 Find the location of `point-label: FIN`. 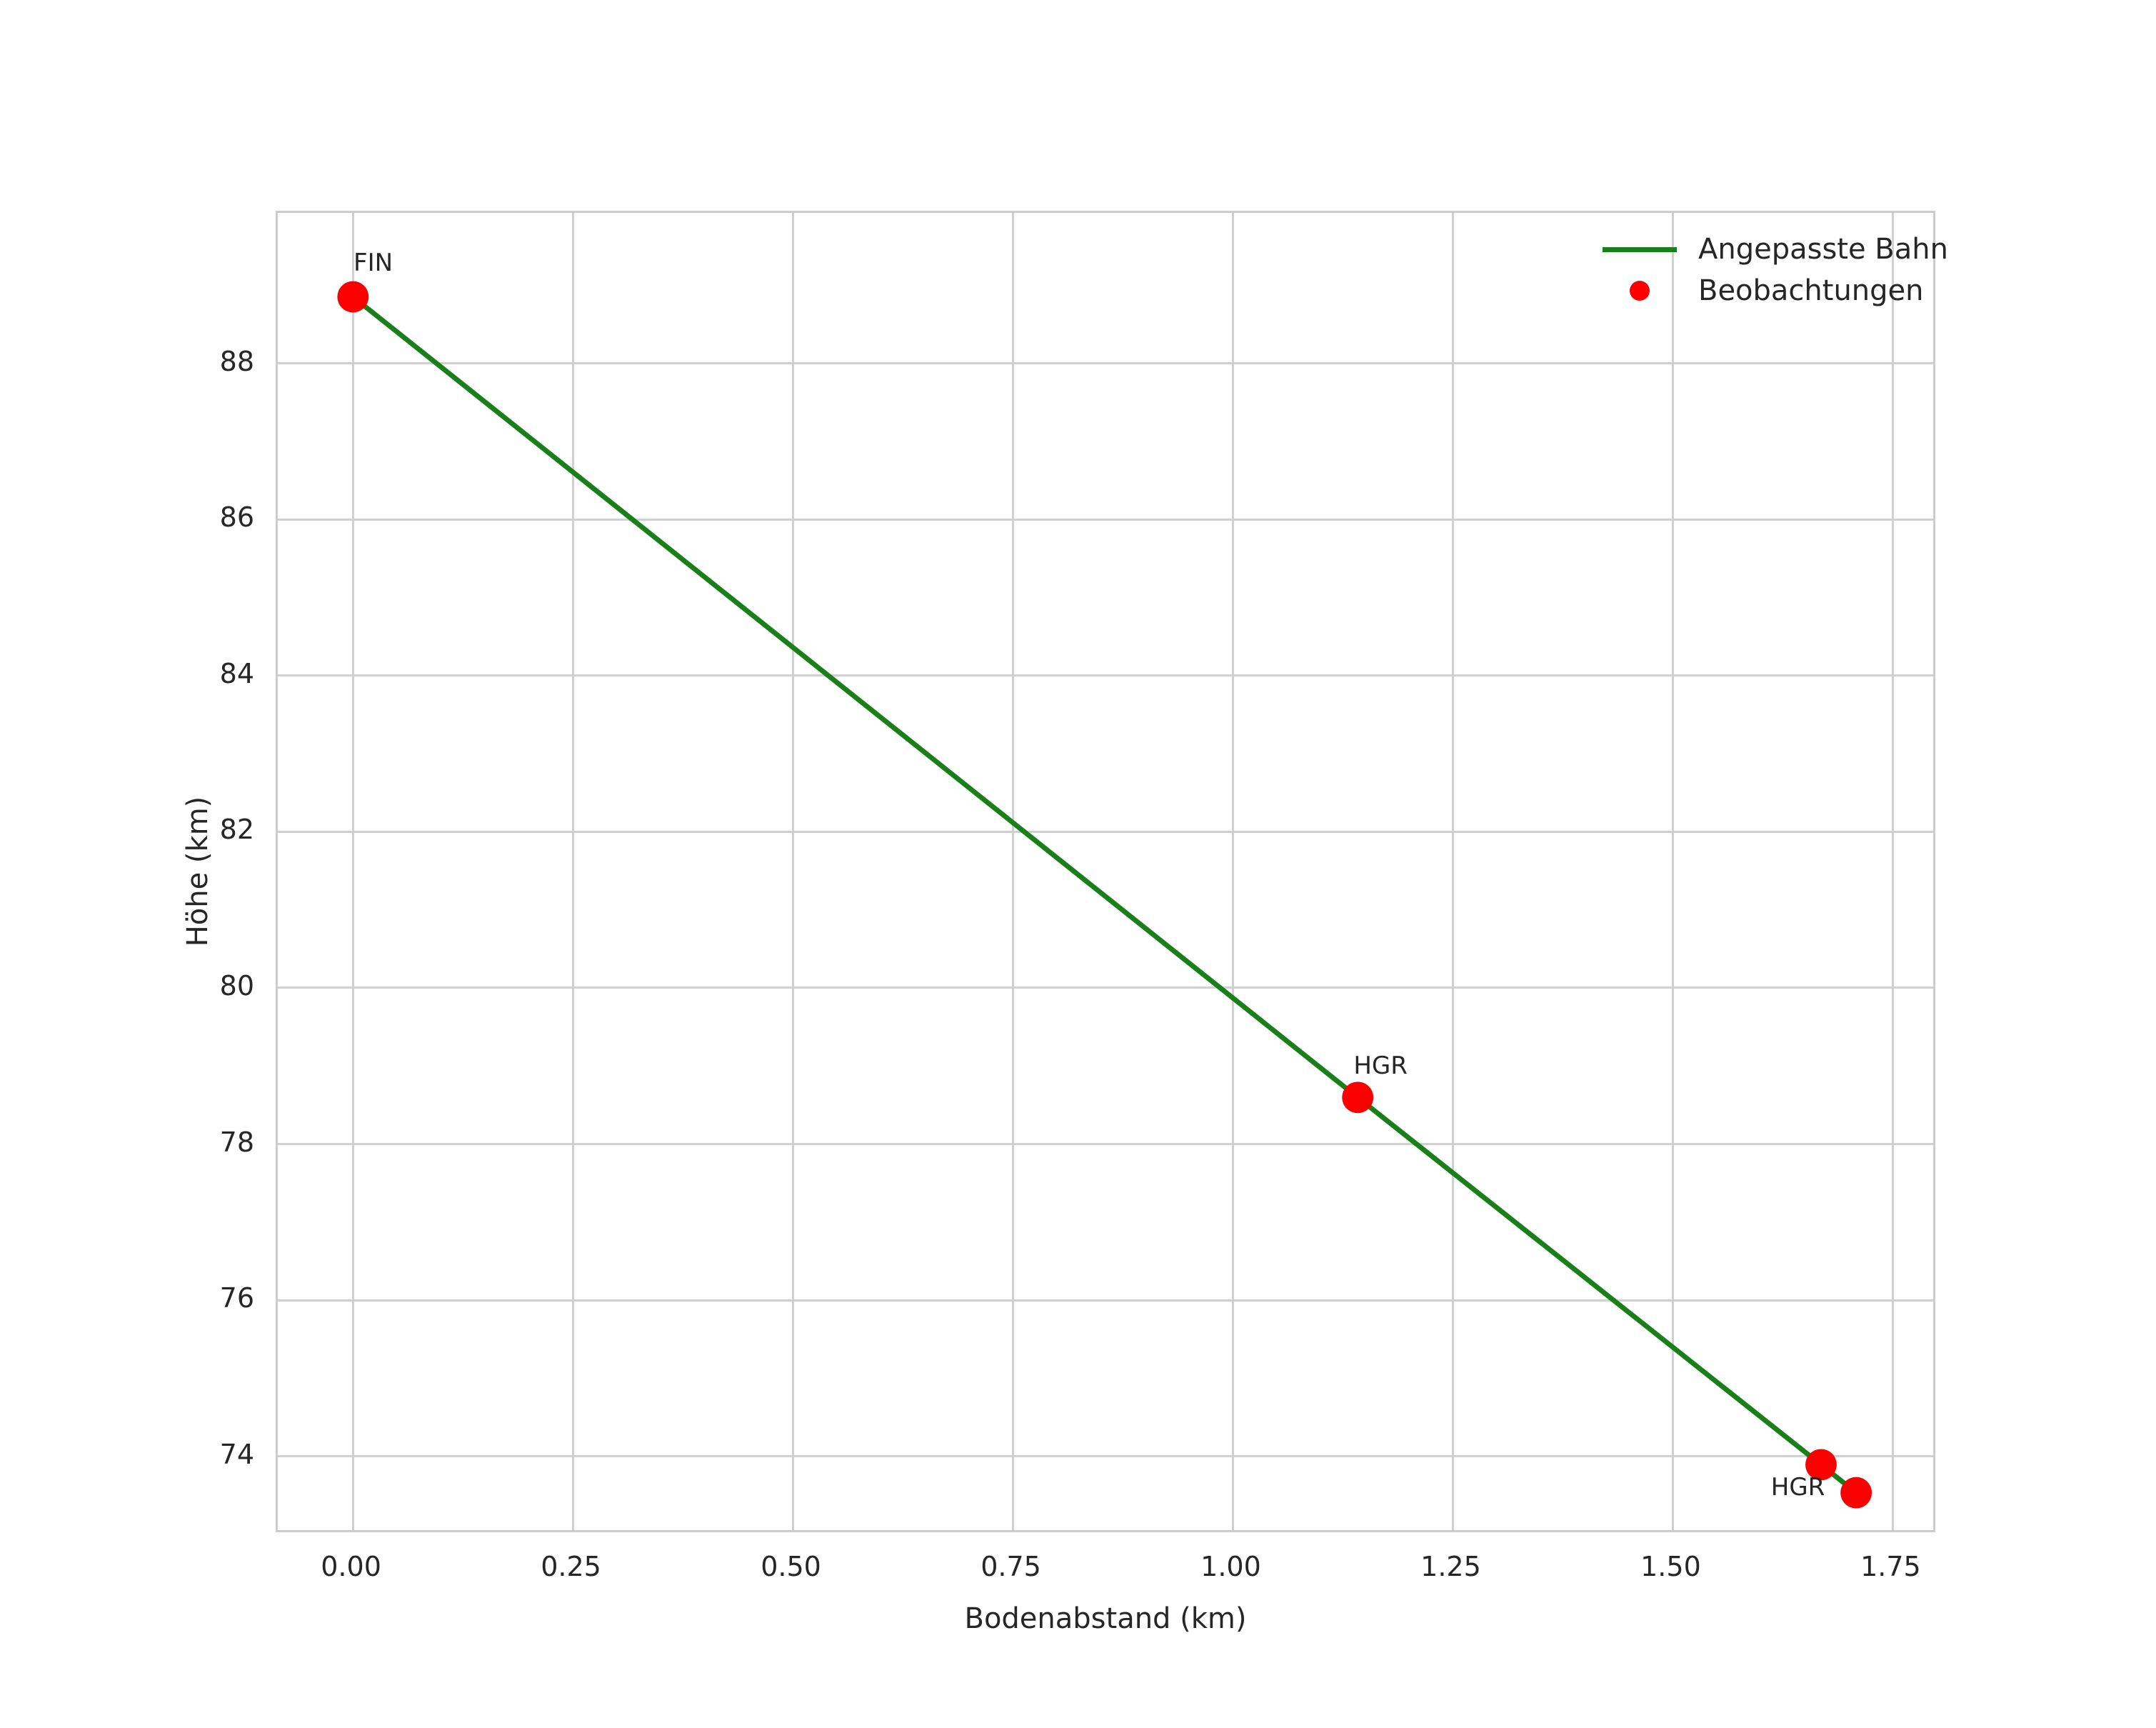

point-label: FIN is located at coordinates (374, 262).